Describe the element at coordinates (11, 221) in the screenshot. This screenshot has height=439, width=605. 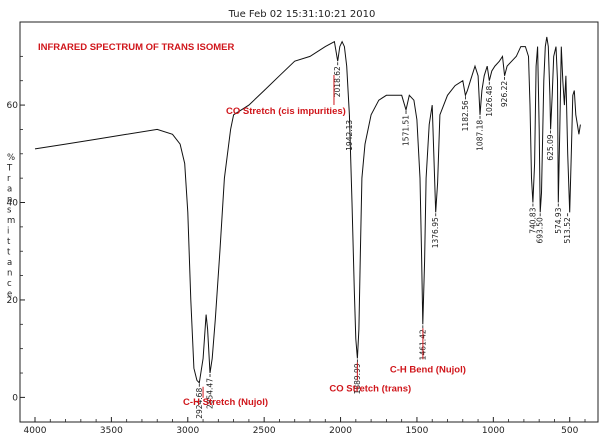
I see `y-axis-label-char: m` at that location.